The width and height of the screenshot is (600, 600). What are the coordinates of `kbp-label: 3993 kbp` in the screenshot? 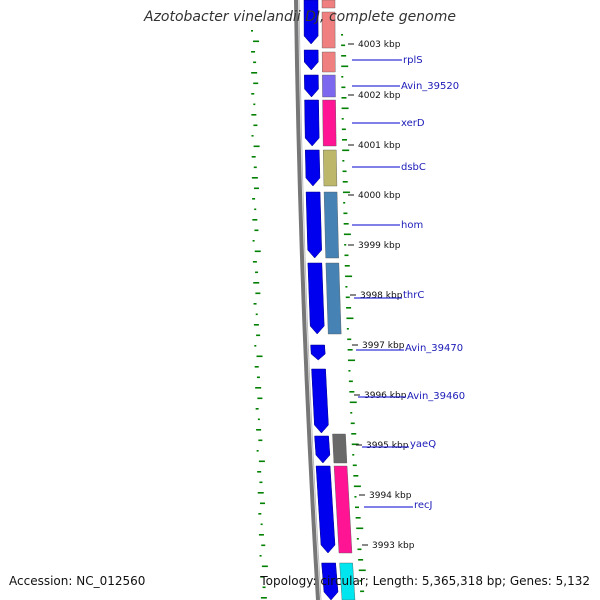 It's located at (393, 546).